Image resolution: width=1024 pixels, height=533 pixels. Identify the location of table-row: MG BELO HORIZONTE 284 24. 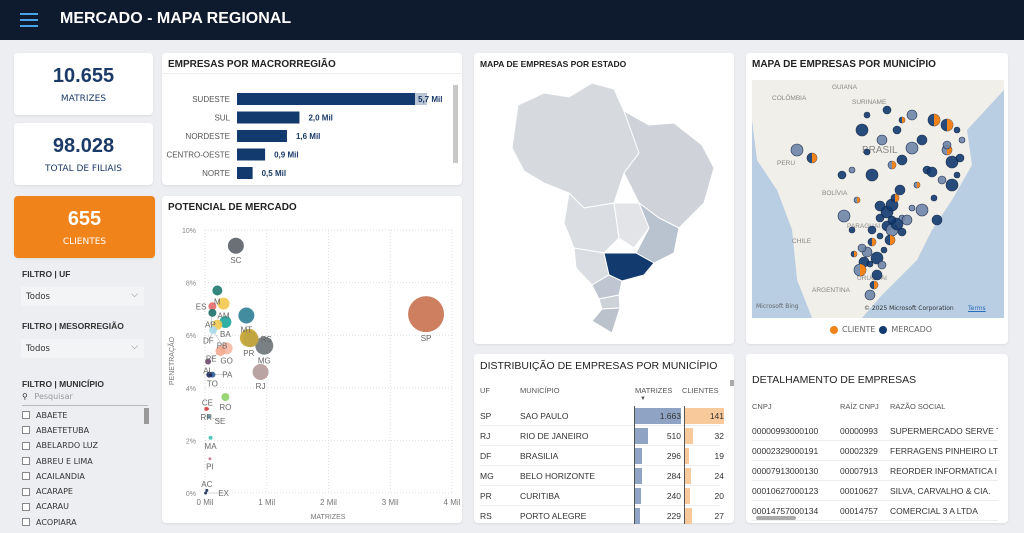
(602, 476).